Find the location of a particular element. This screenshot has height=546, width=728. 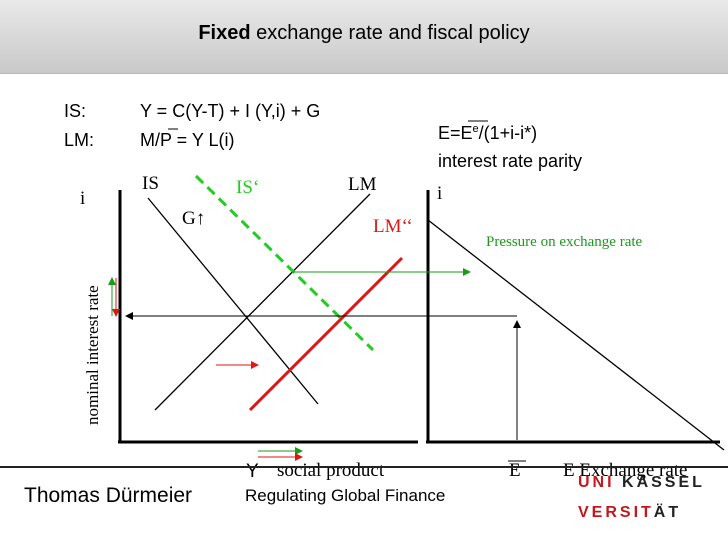

logo-line-2: VERSITÄT is located at coordinates (629, 513).